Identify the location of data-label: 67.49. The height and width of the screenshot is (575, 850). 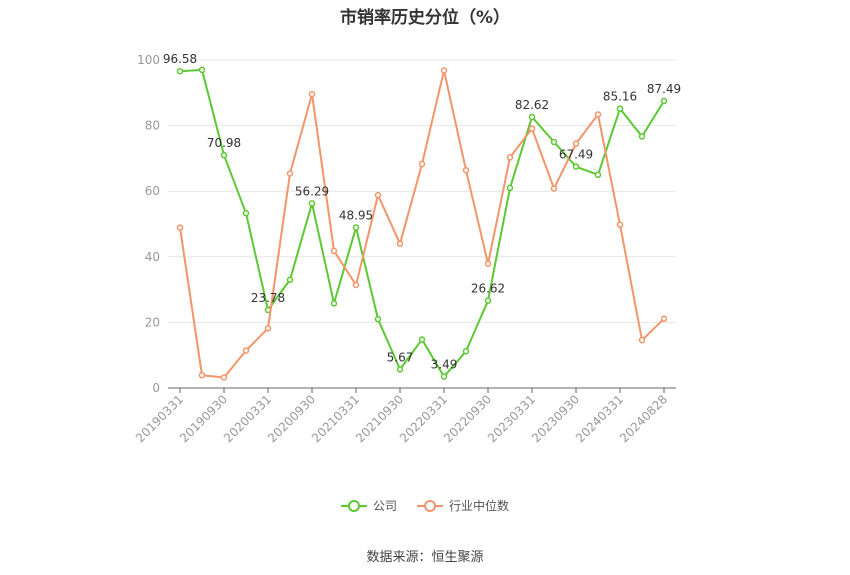
(576, 155).